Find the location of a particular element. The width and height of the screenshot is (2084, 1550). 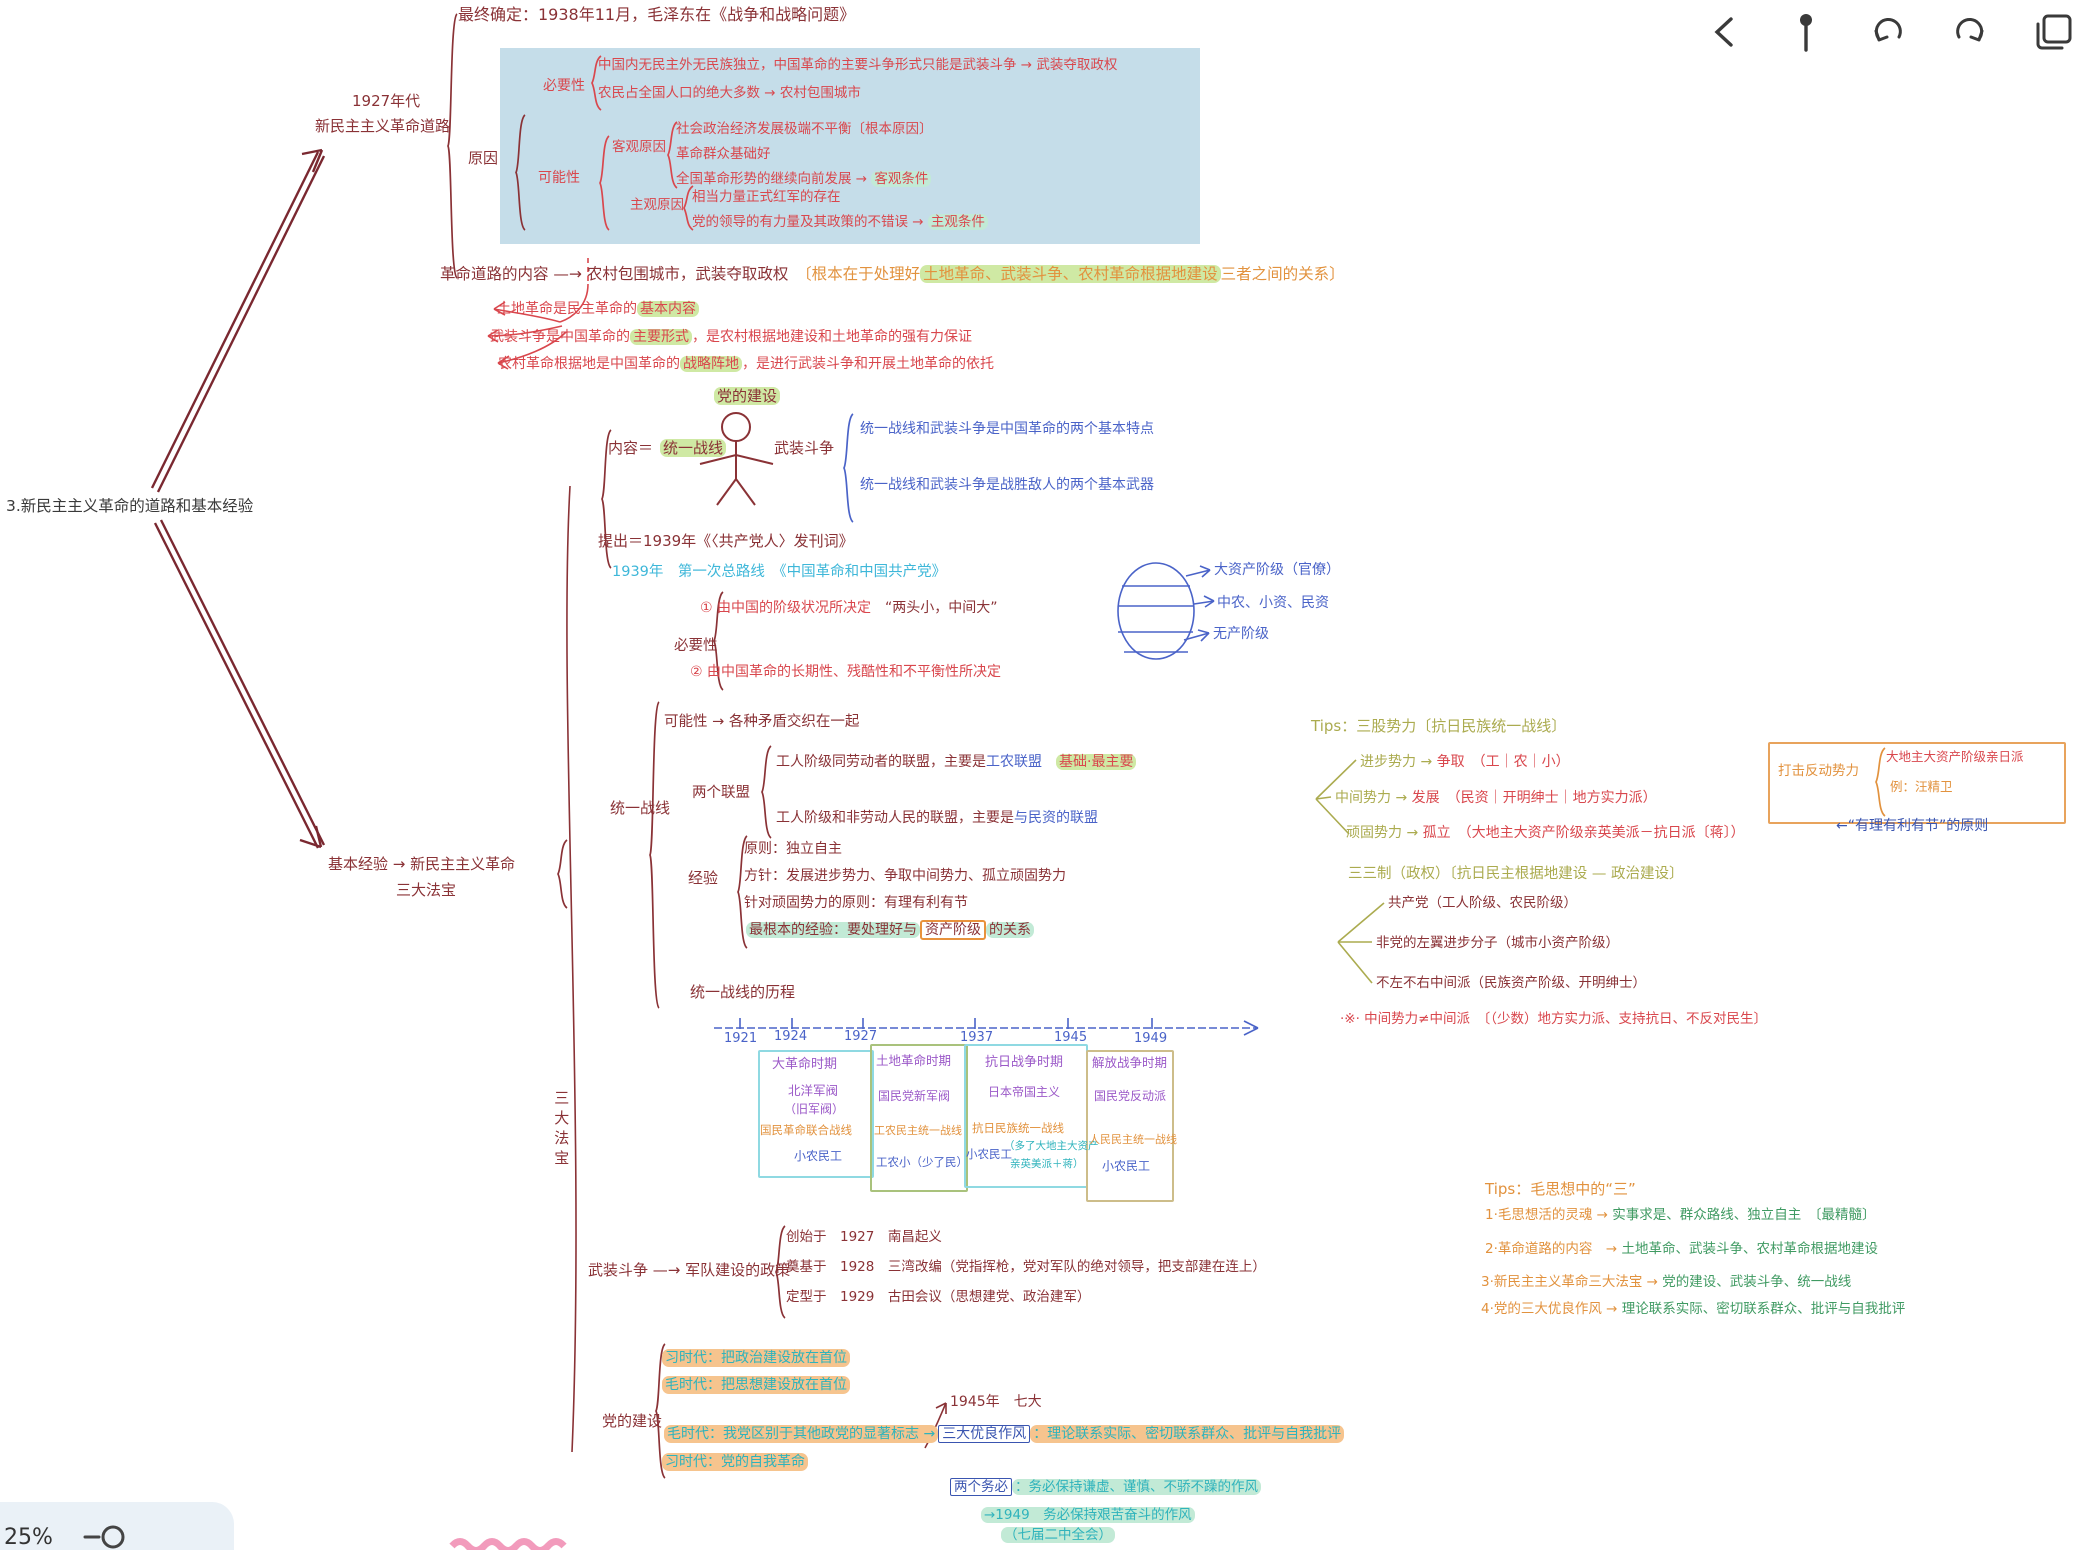

note-segment: 北洋军阀 is located at coordinates (813, 1090).